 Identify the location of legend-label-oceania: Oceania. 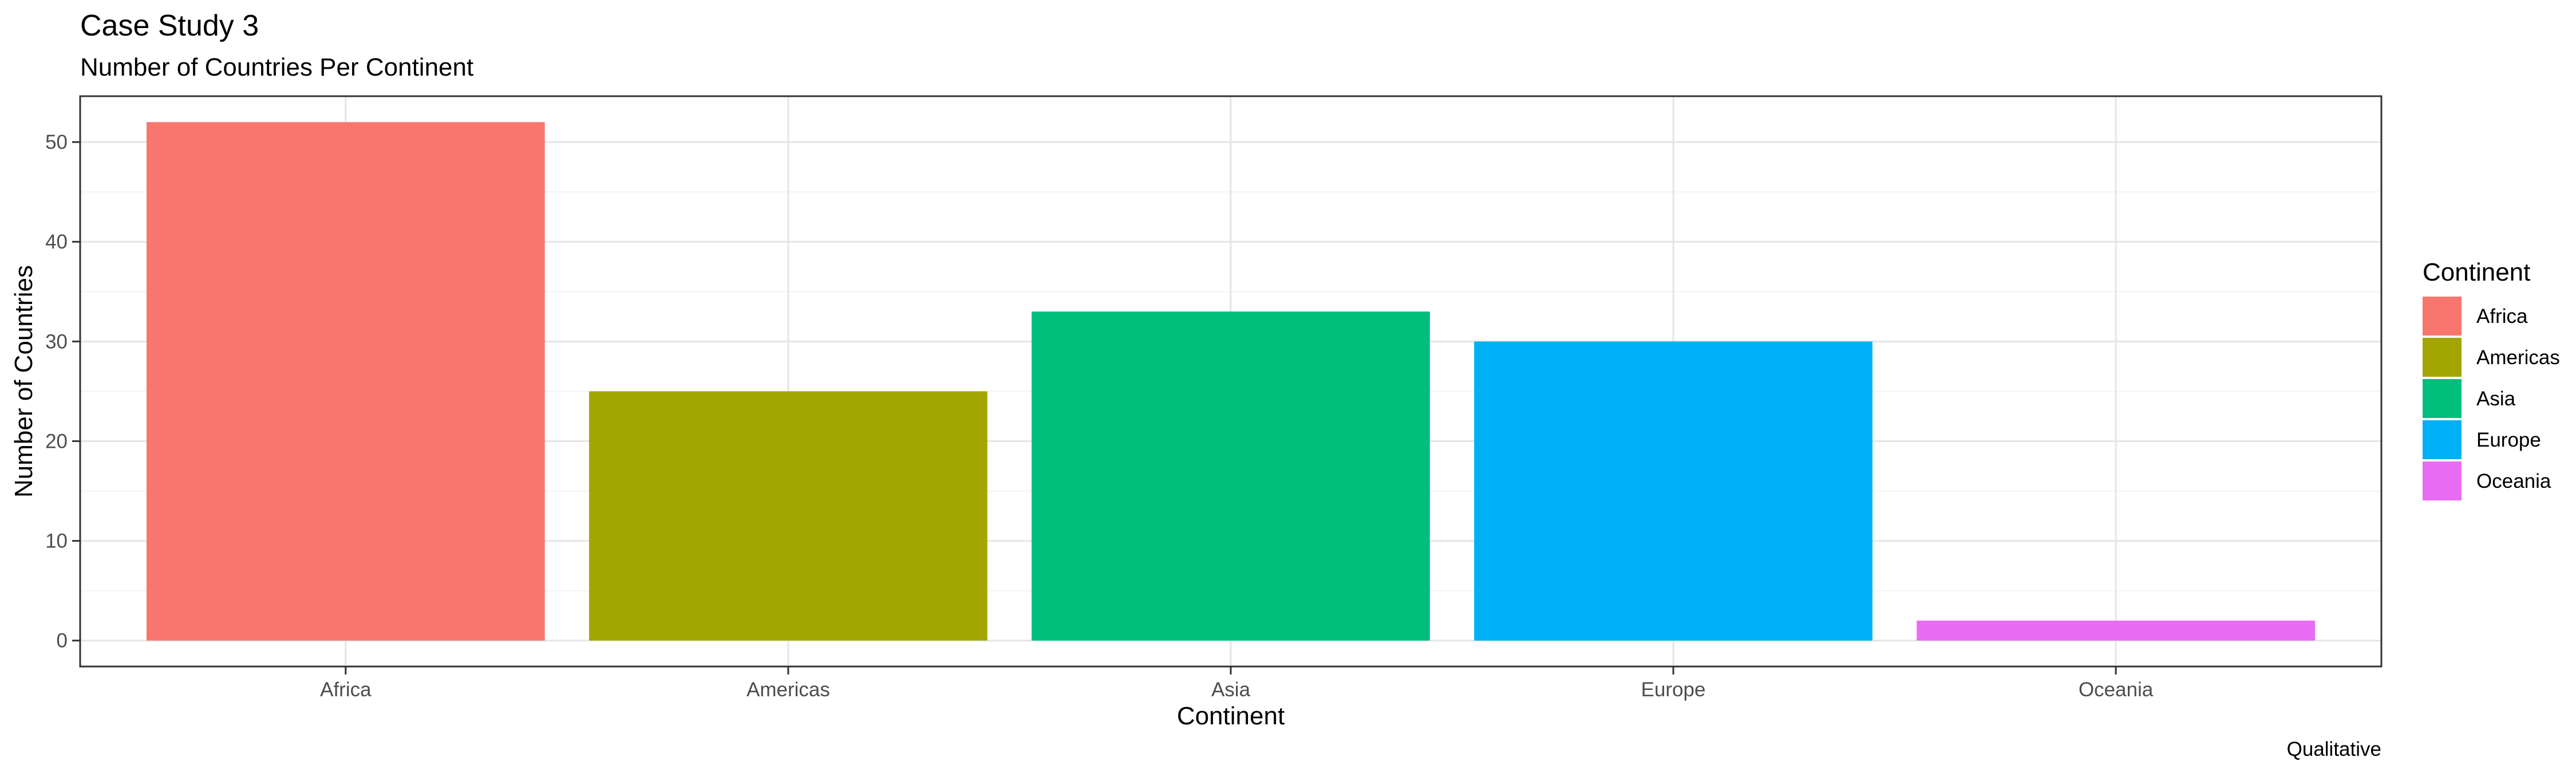
(2513, 481).